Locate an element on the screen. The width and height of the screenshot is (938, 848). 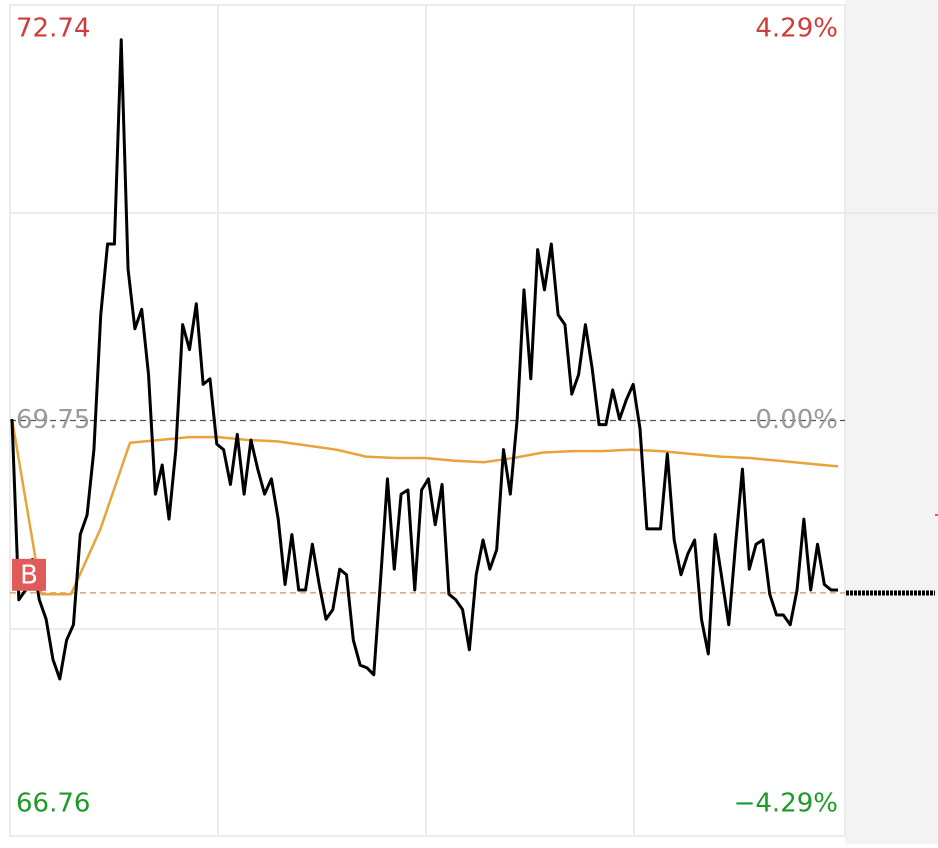
y-tick-label: 69.75 is located at coordinates (53, 420).